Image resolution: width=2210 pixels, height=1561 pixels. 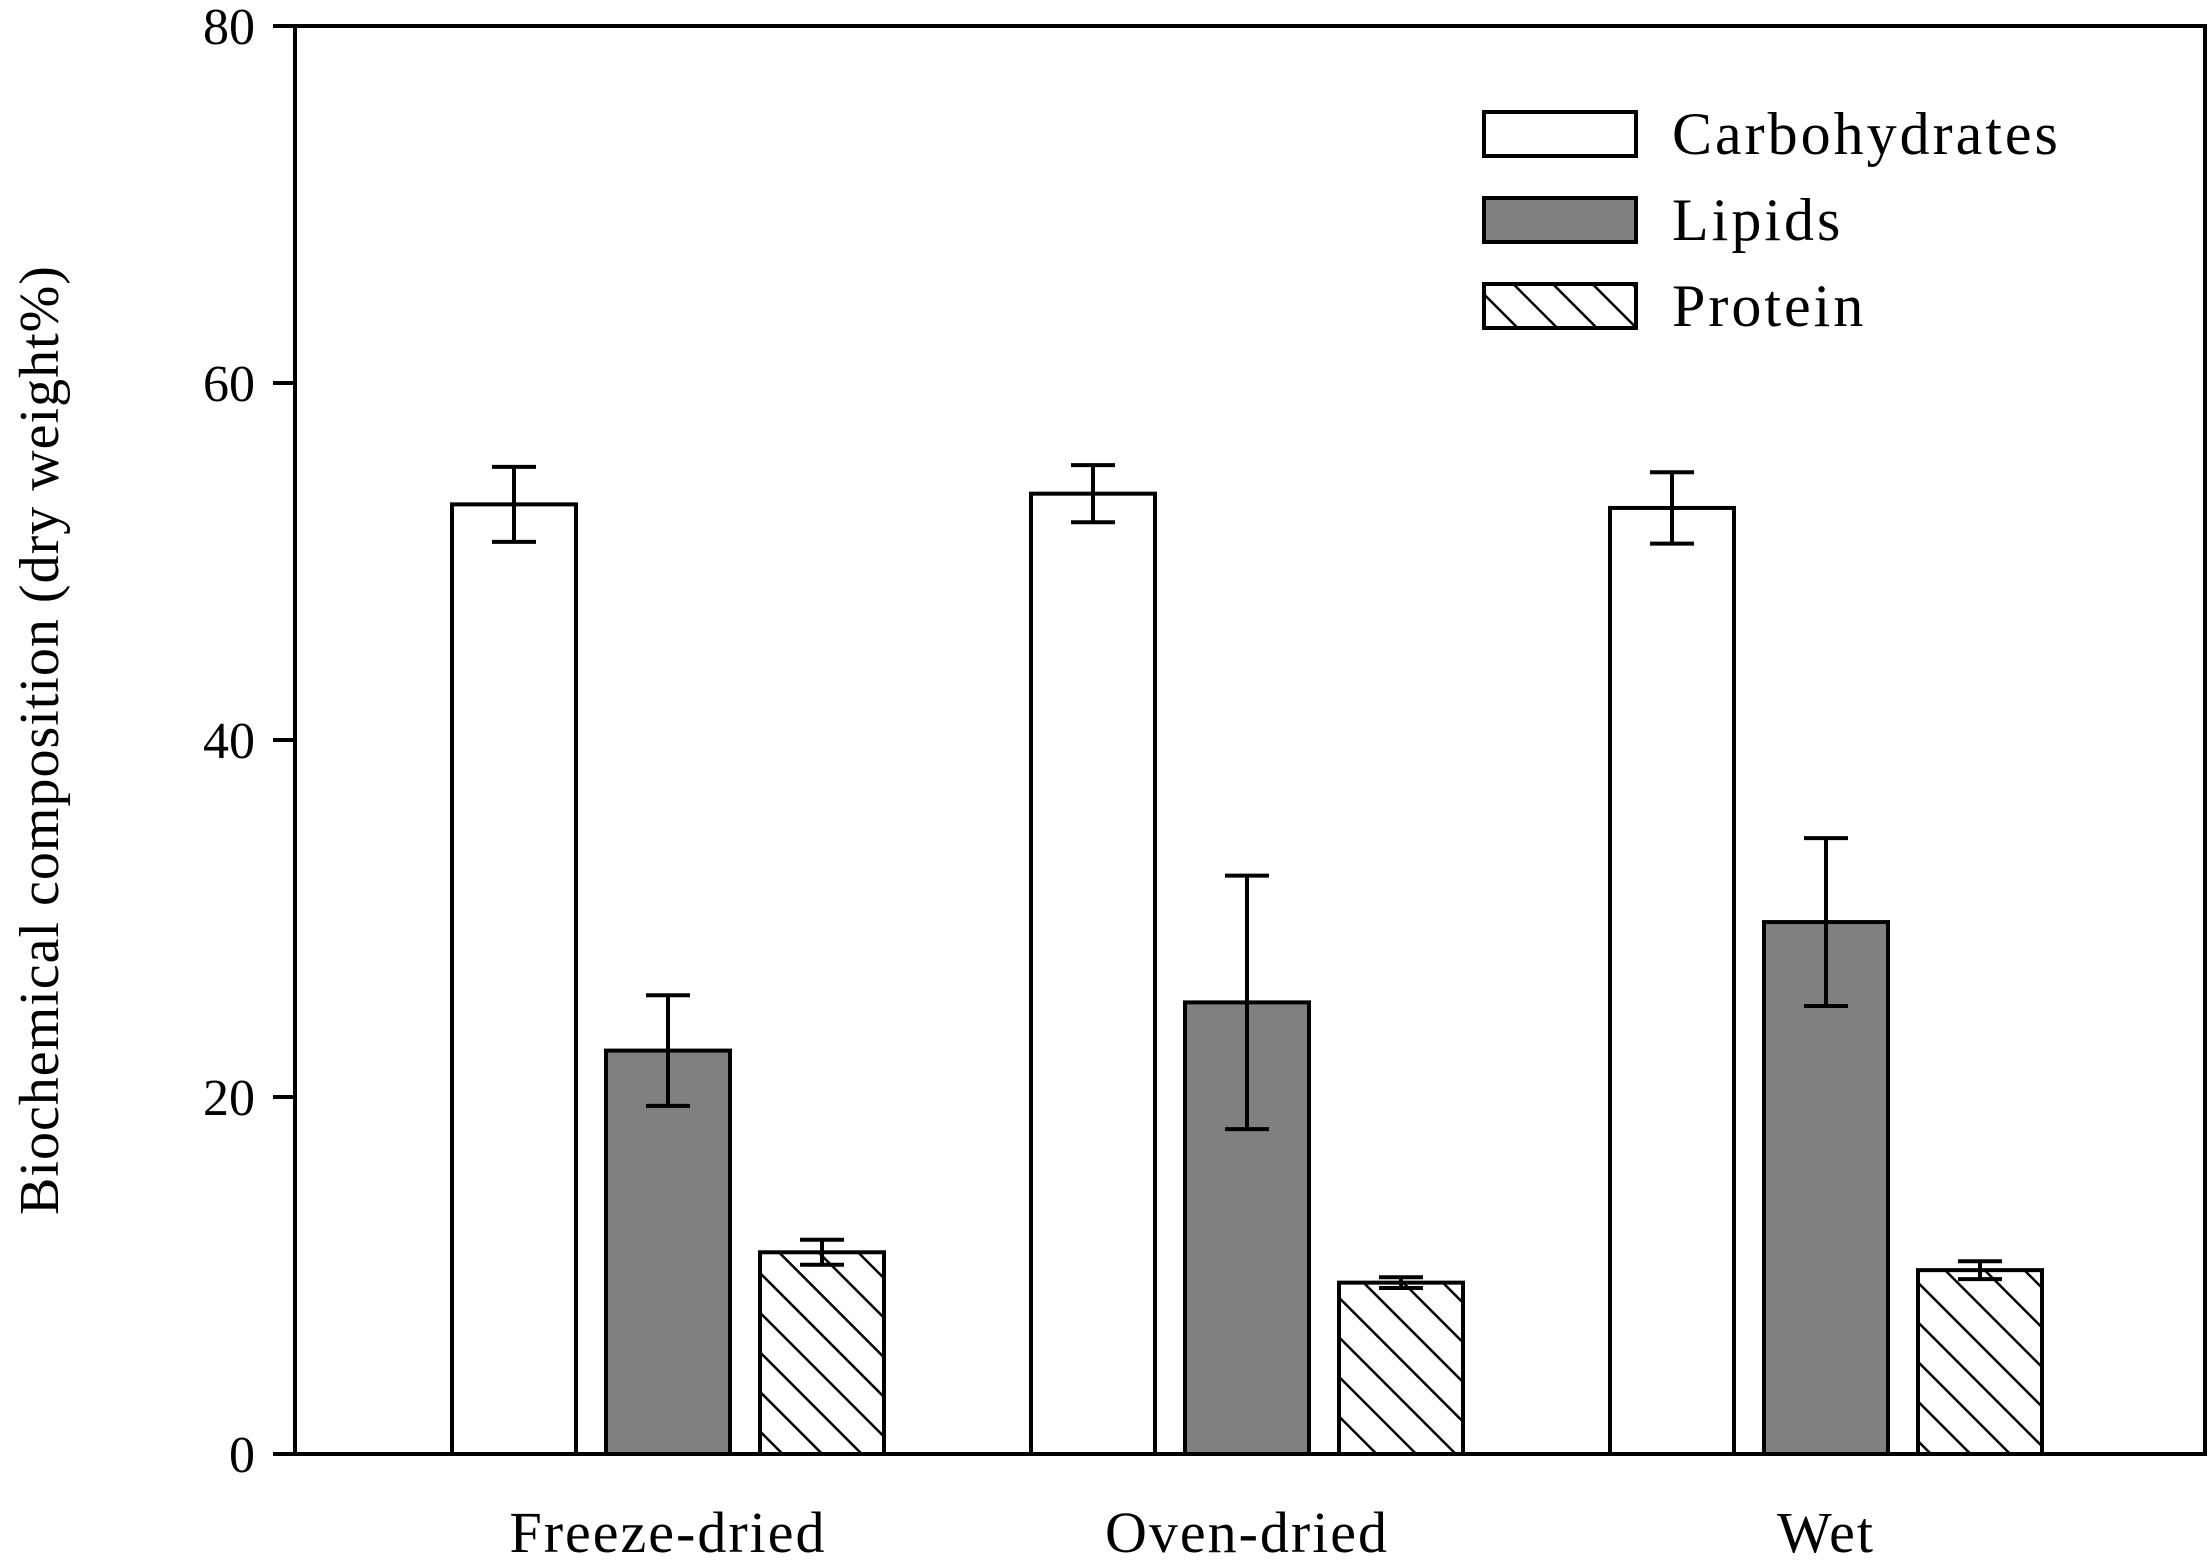 I want to click on y-axis-label: Biochemical composition (dry weight%), so click(x=40, y=740).